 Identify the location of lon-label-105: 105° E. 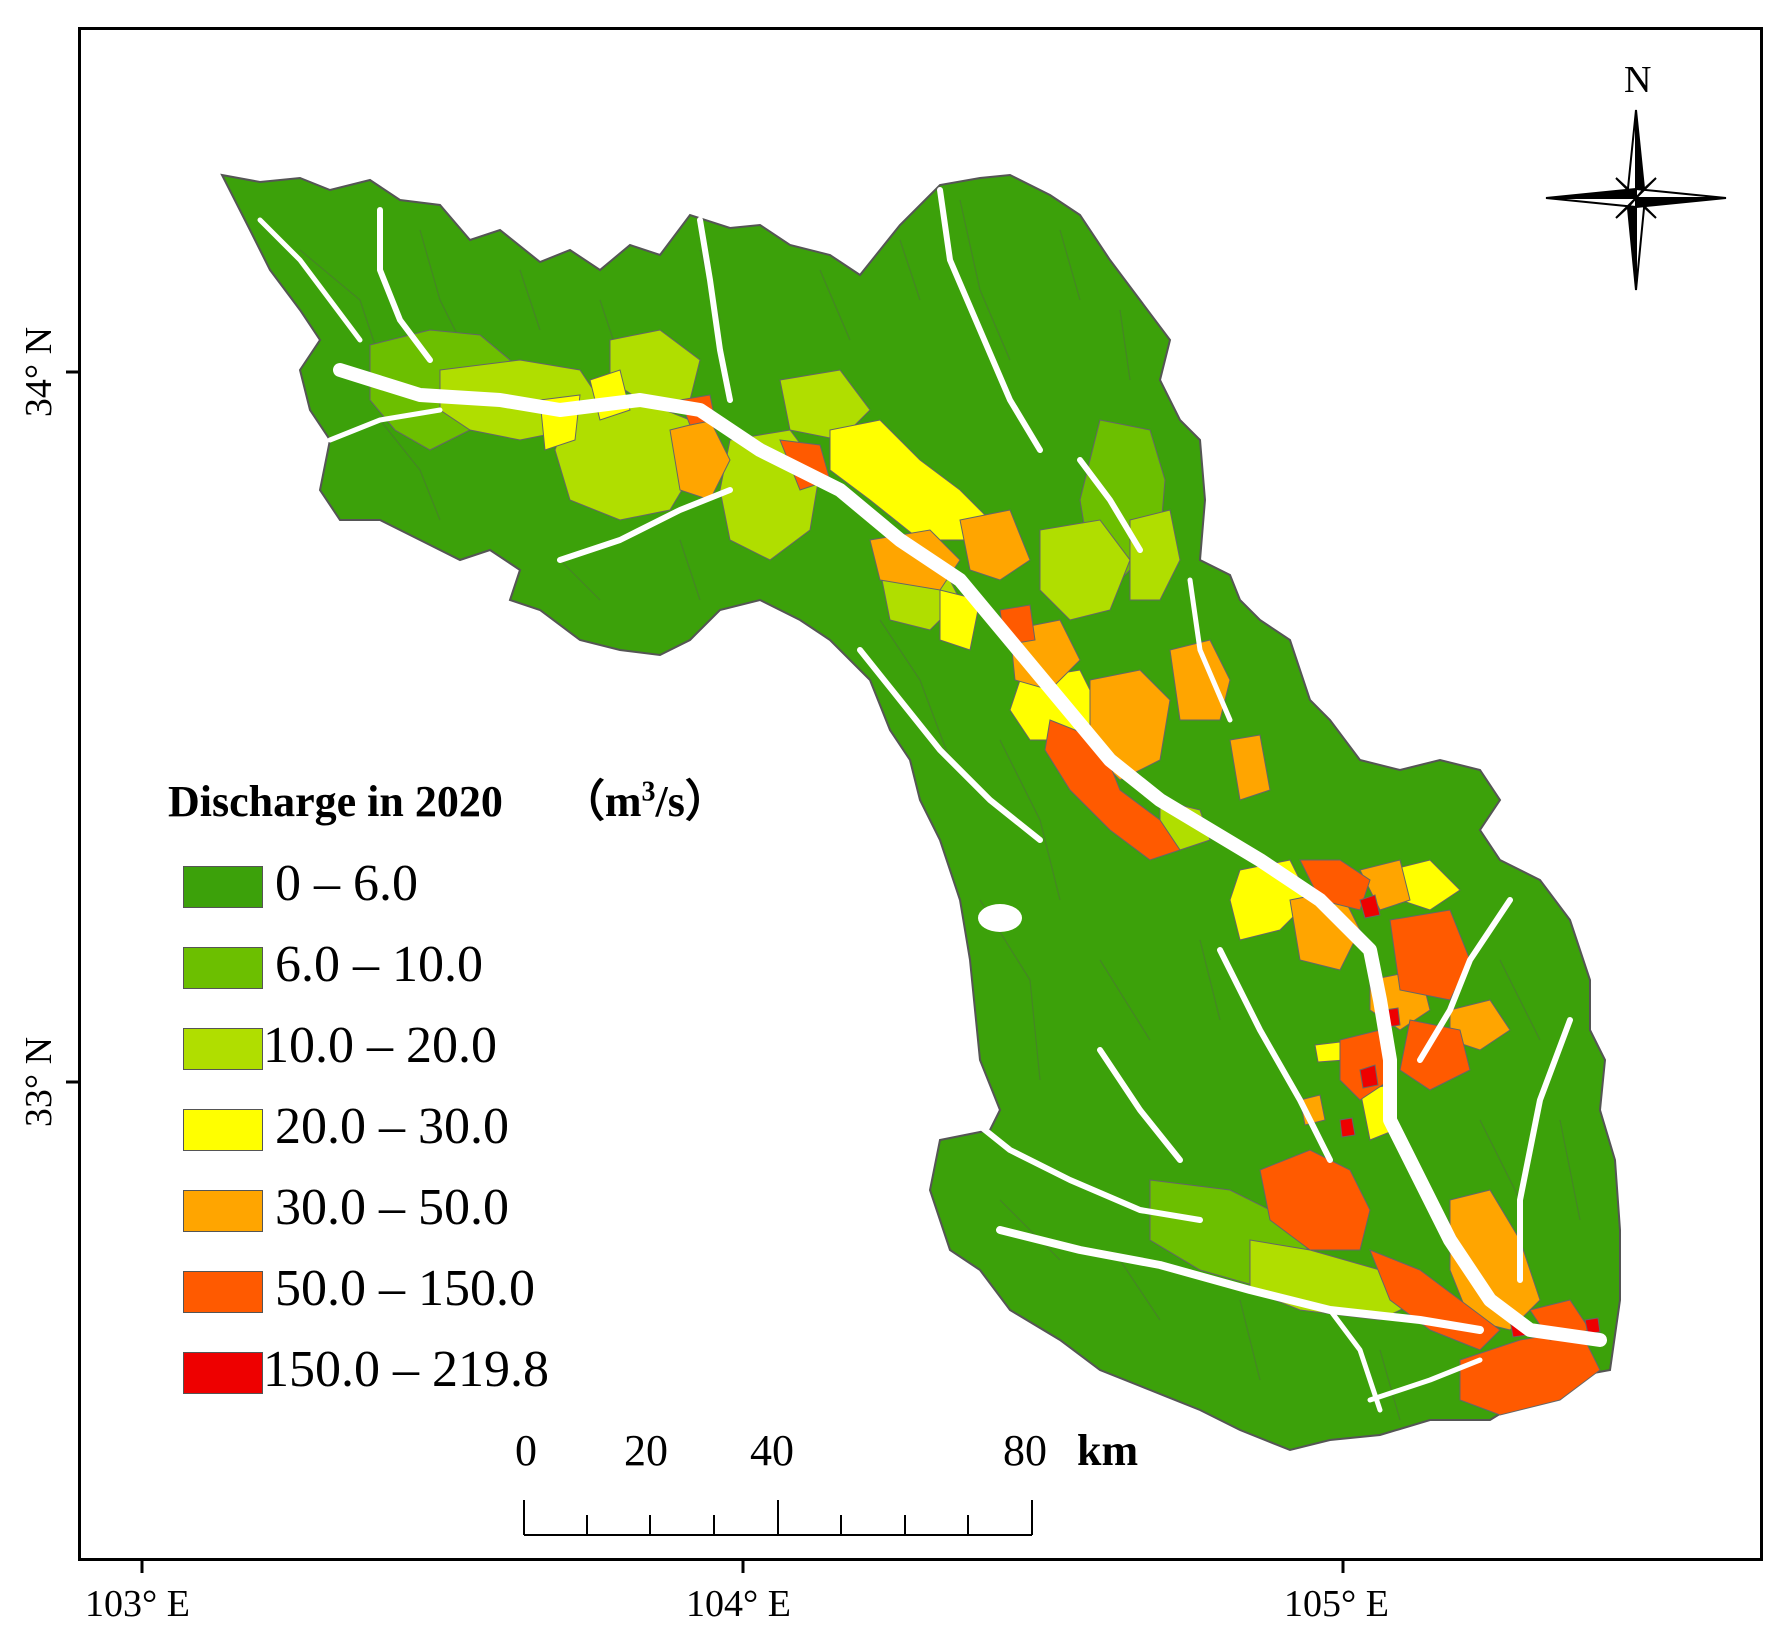
(1336, 1604).